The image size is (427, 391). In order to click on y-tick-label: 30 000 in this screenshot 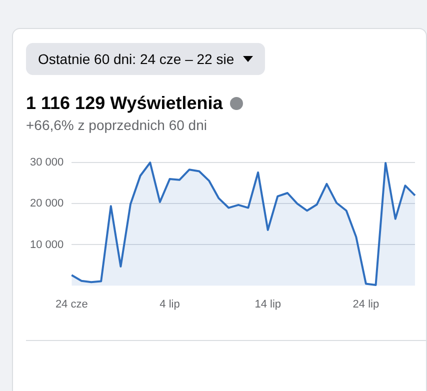, I will do `click(47, 162)`.